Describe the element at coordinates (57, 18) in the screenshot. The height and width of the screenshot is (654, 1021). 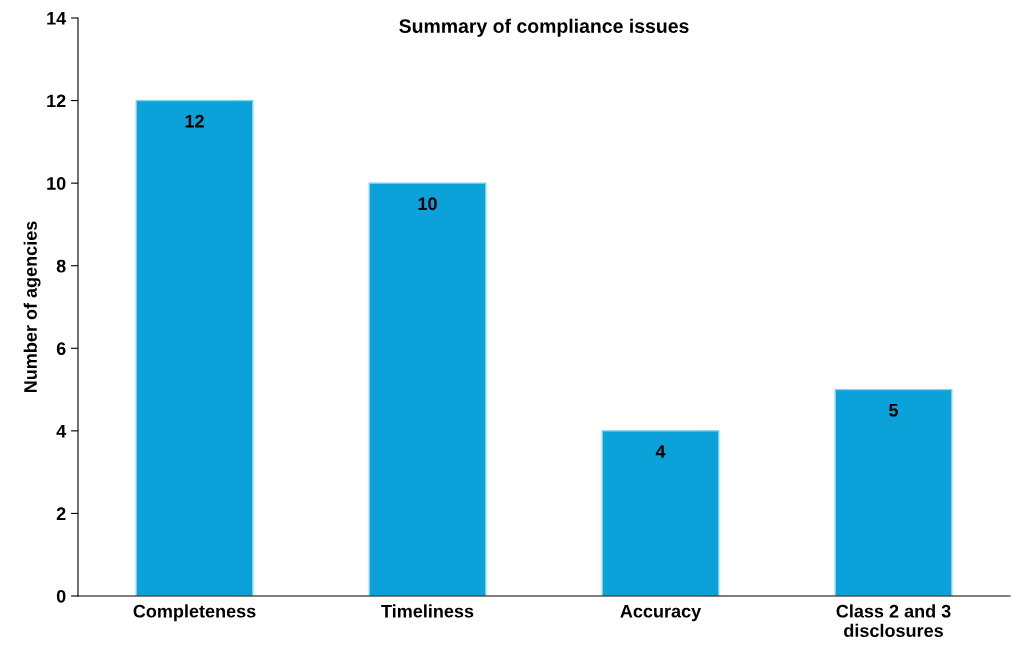
I see `y-tick-label: 14` at that location.